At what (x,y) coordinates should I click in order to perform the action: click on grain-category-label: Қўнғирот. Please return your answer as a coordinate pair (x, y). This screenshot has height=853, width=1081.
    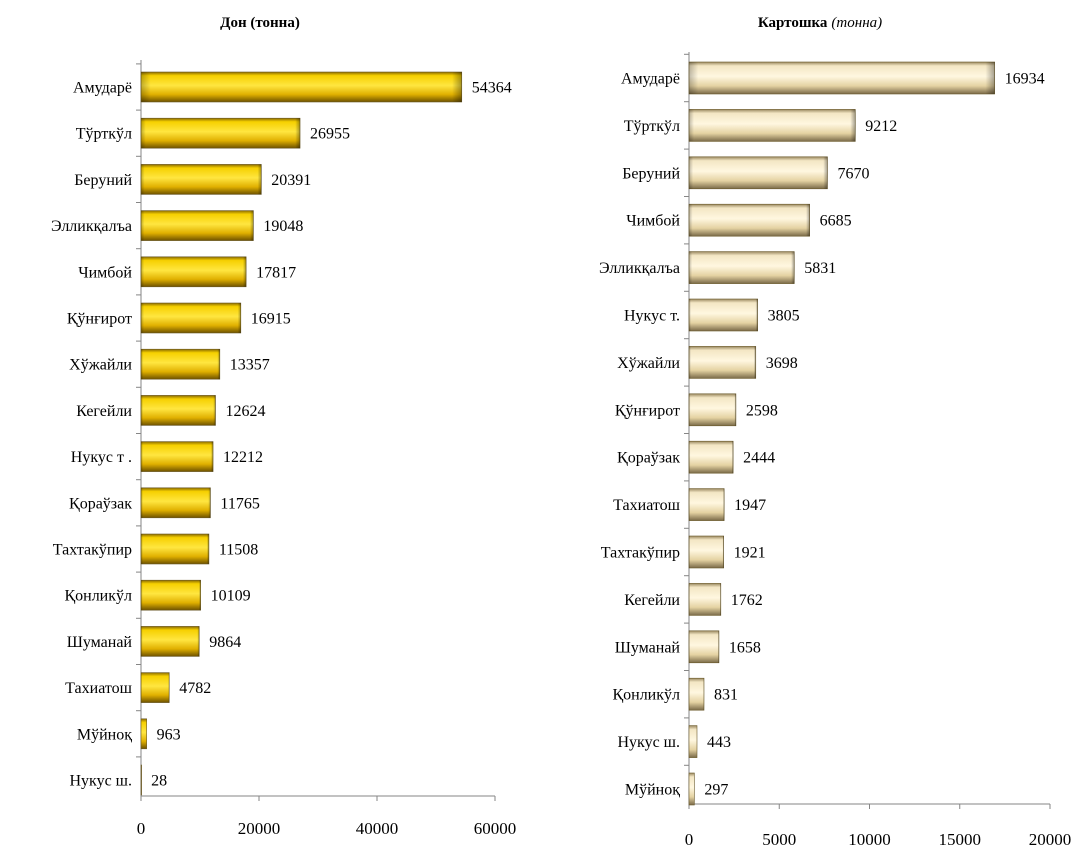
    Looking at the image, I should click on (99, 319).